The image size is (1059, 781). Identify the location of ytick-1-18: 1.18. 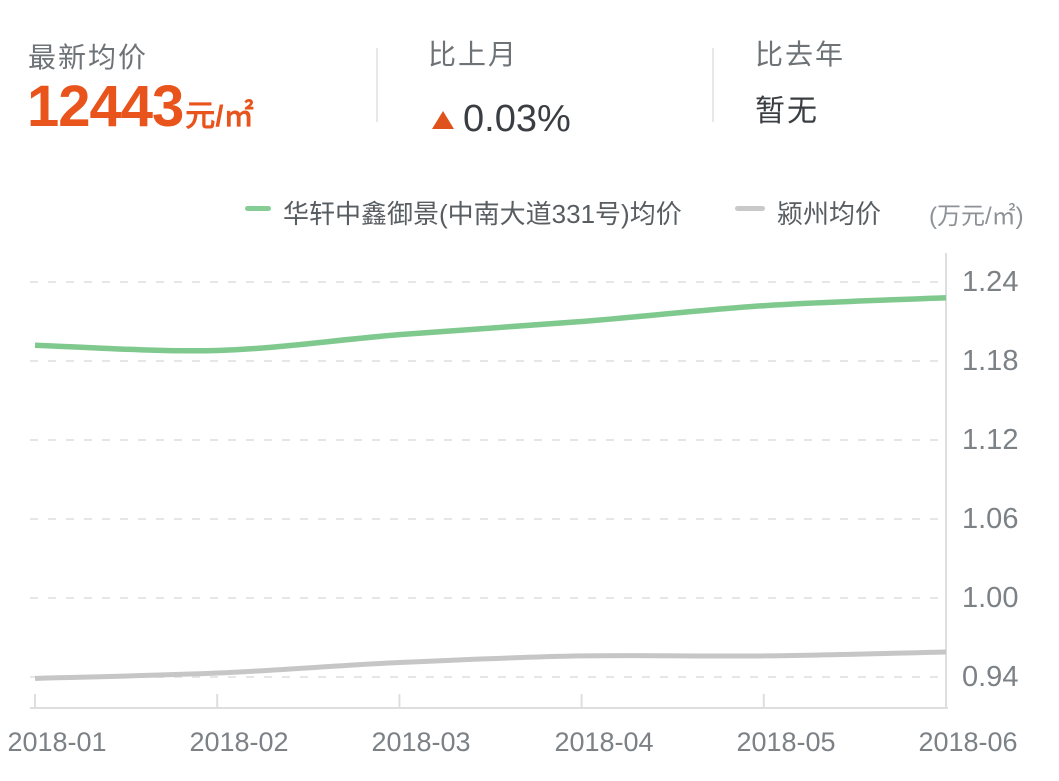
(990, 361).